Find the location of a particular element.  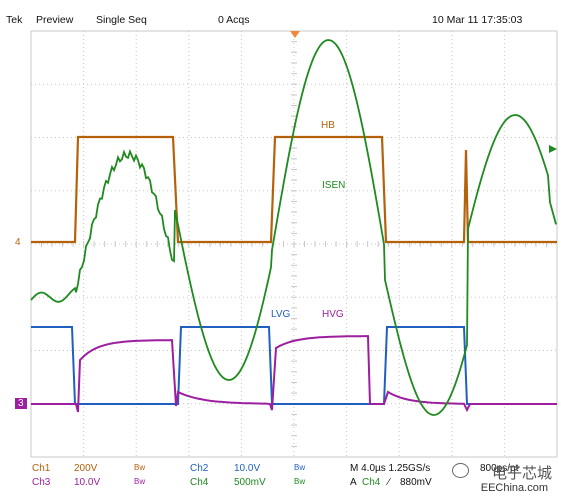

hb-label: HB is located at coordinates (328, 125).